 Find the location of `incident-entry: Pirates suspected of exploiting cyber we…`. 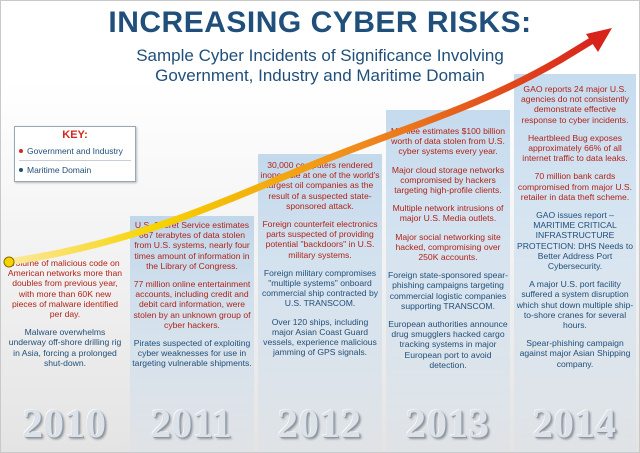

incident-entry: Pirates suspected of exploiting cyber we… is located at coordinates (192, 353).